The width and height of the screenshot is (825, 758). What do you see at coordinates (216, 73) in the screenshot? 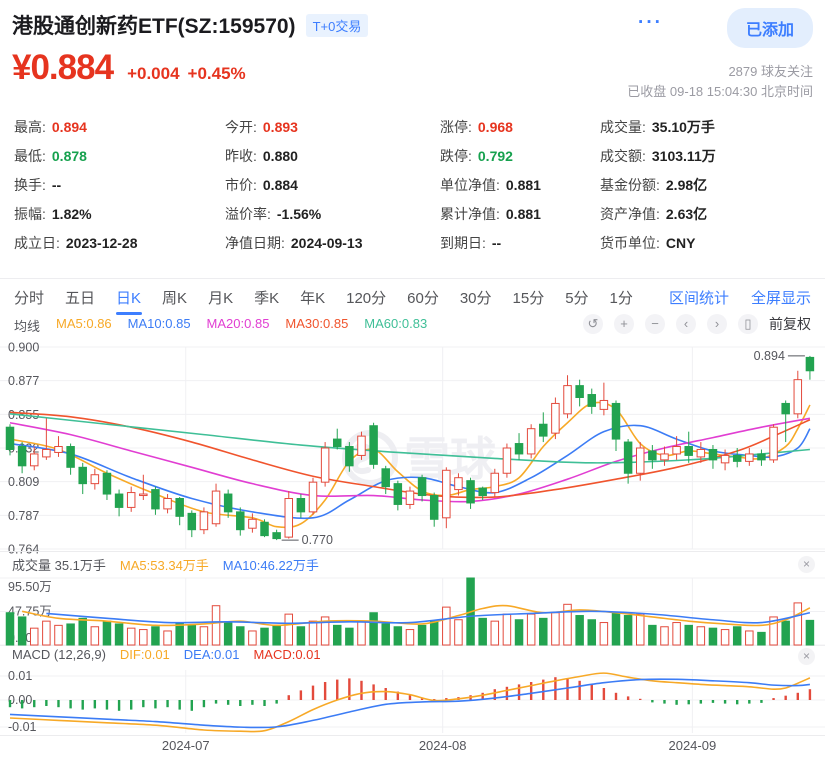
I see `price-change-pct: +0.45%` at bounding box center [216, 73].